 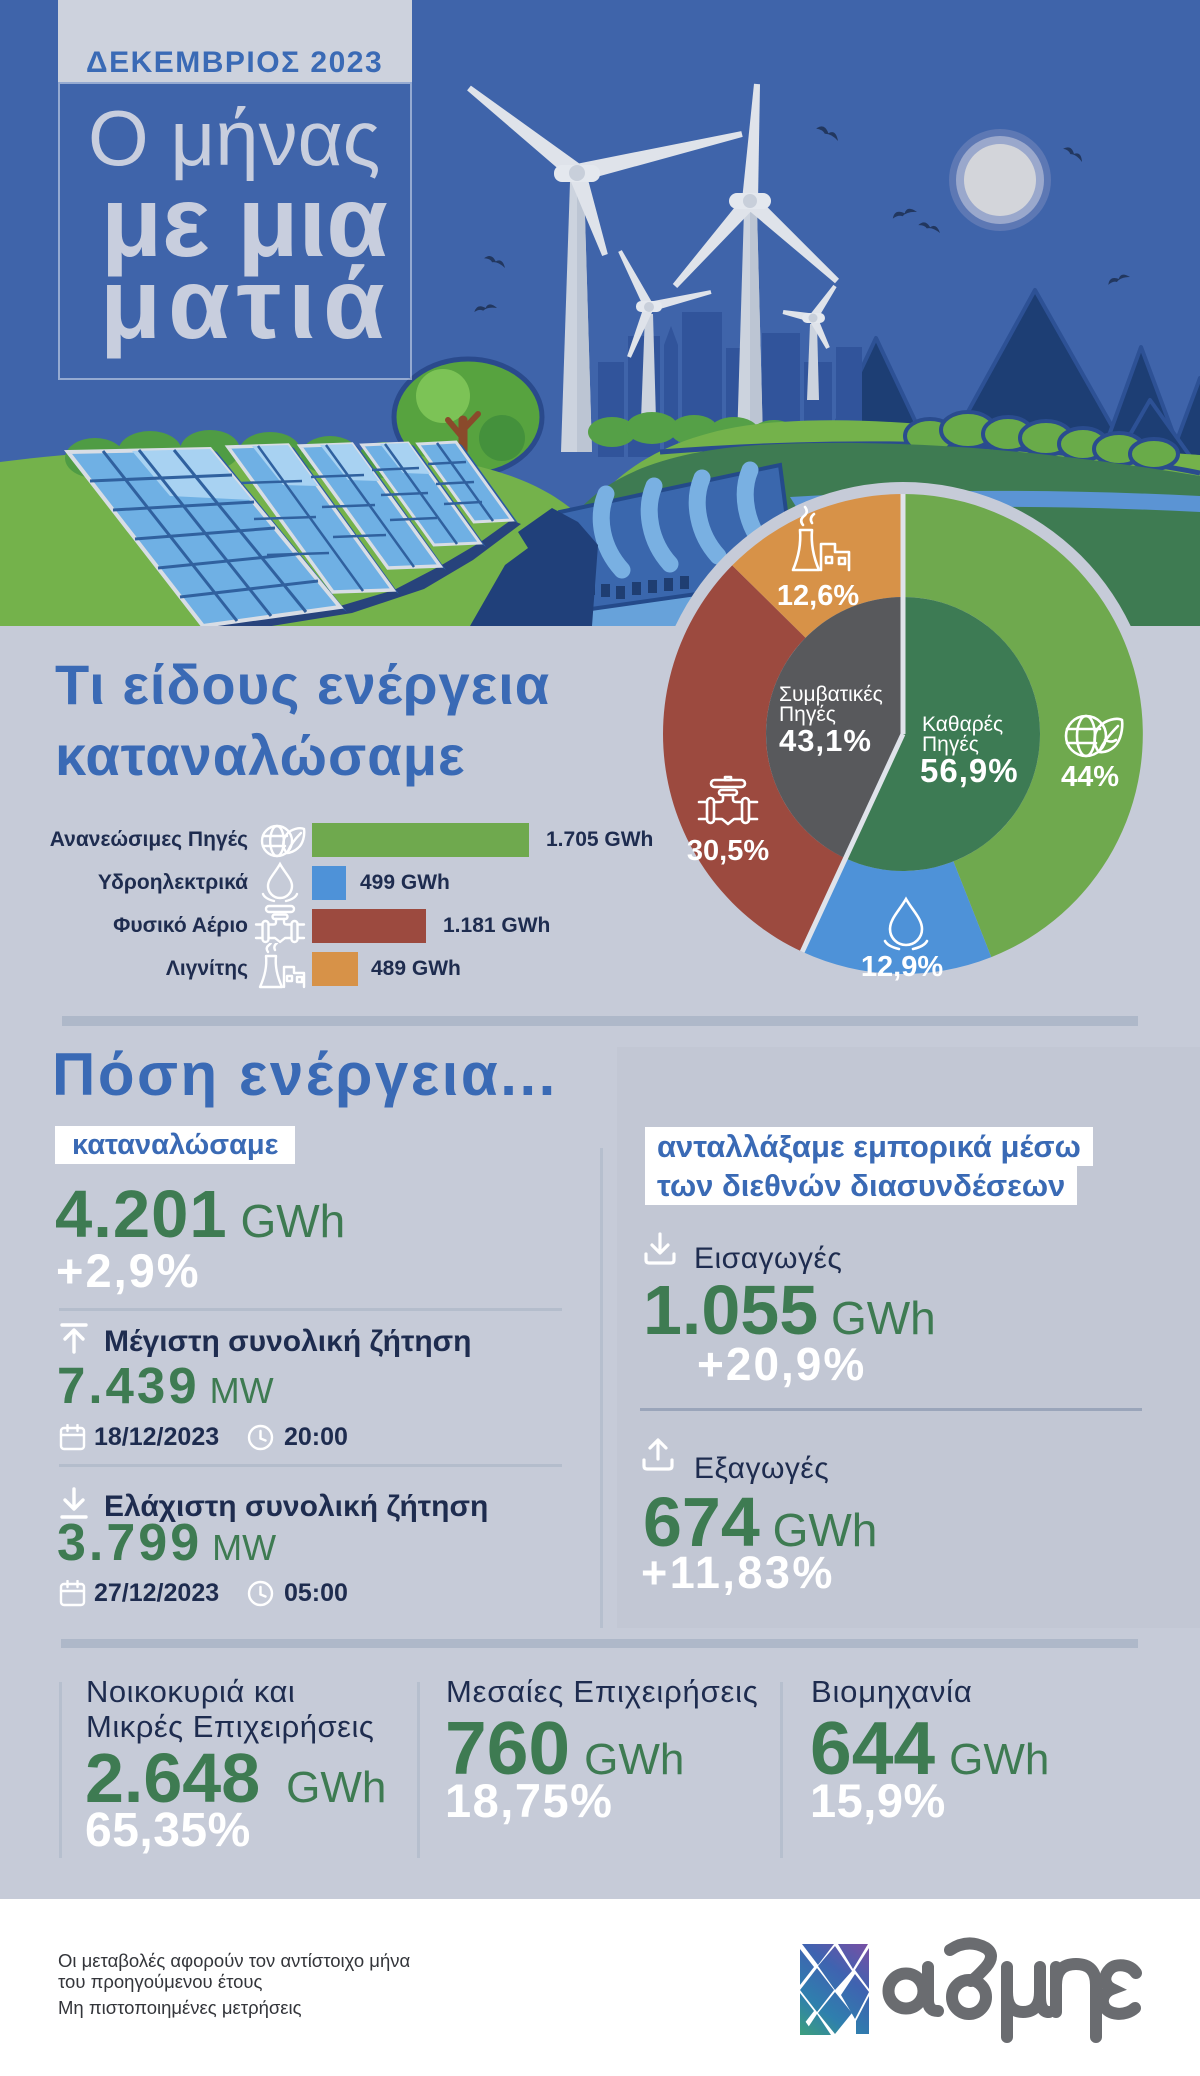 What do you see at coordinates (818, 596) in the screenshot?
I see `svg-text: 12,6%` at bounding box center [818, 596].